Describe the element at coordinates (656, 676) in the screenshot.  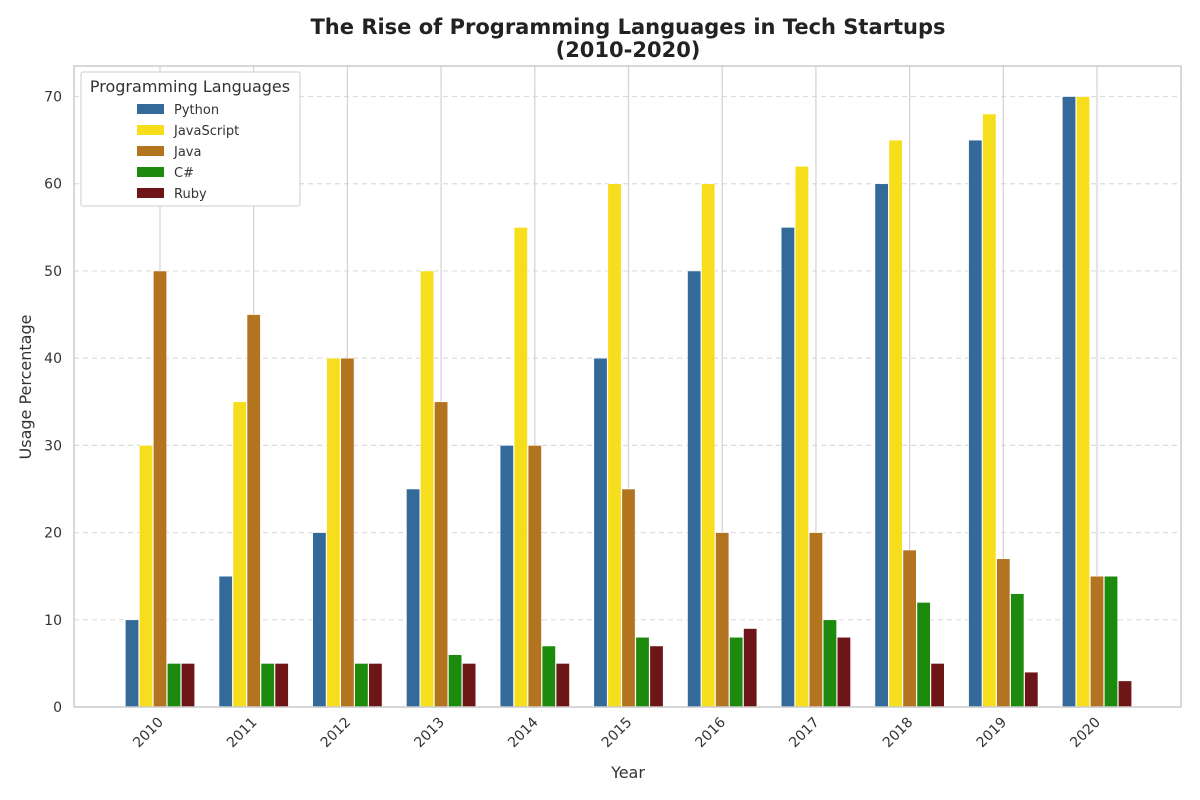
I see `bar-ruby-2015` at that location.